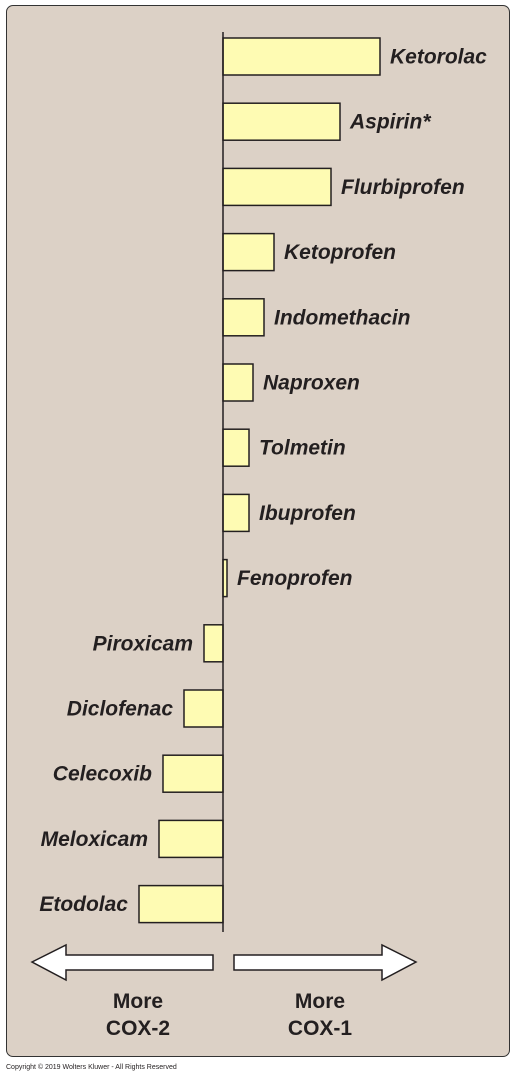  Describe the element at coordinates (213, 643) in the screenshot. I see `bar-piroxicam` at that location.